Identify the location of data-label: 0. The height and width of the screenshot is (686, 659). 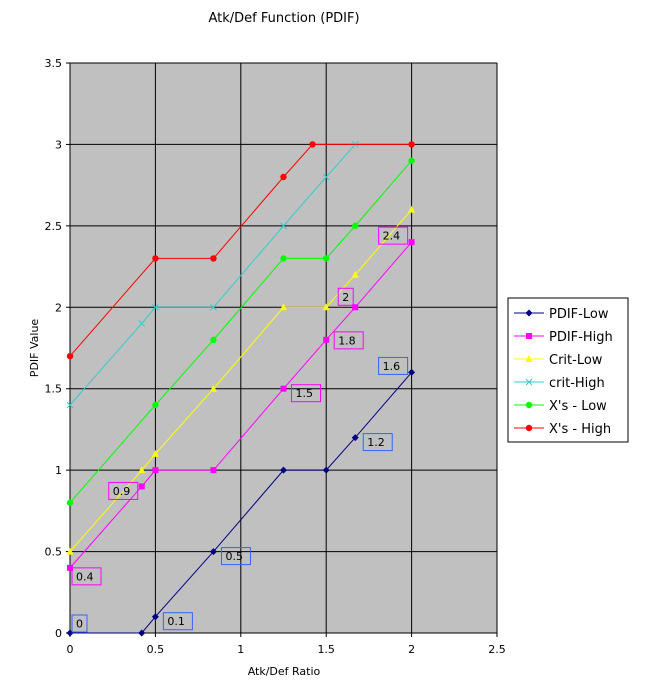
(79, 623).